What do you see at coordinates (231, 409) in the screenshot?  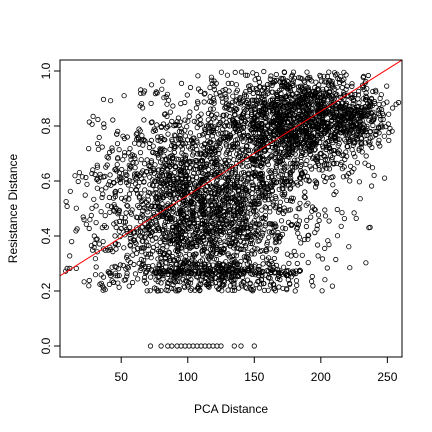 I see `x-axis-label: PCA Distance` at bounding box center [231, 409].